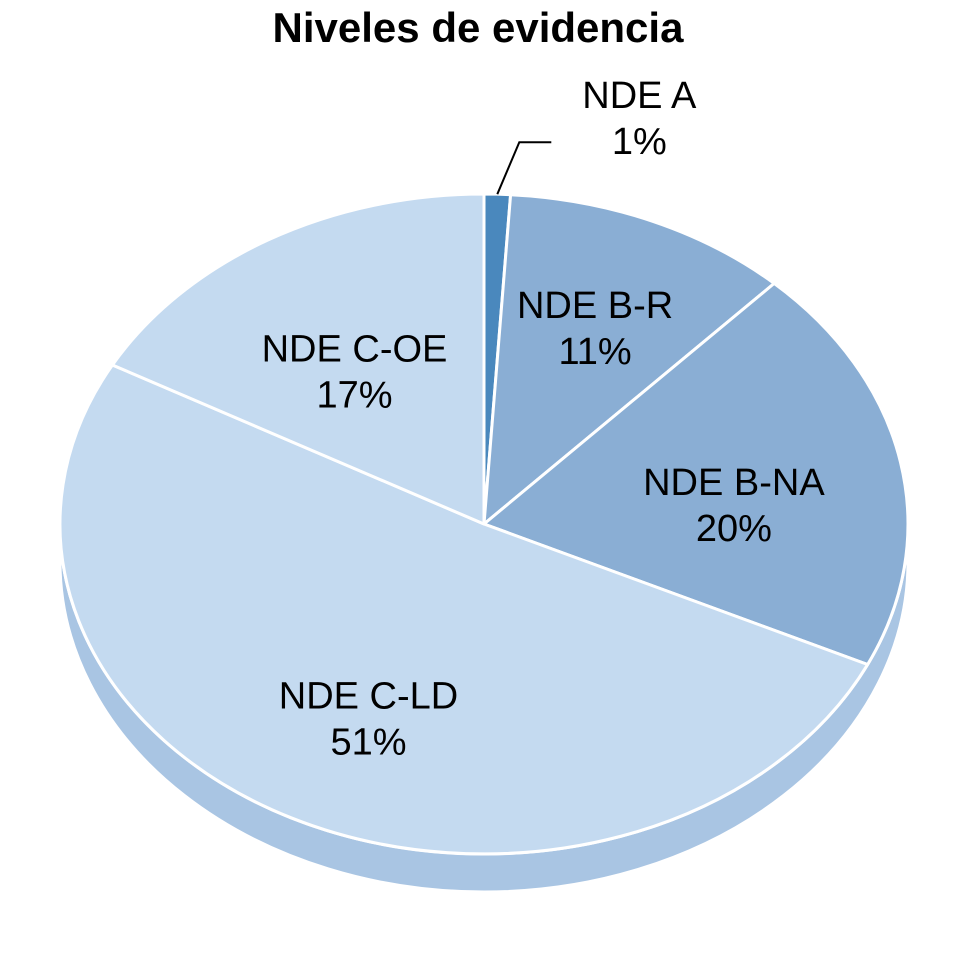 The width and height of the screenshot is (956, 962). Describe the element at coordinates (639, 96) in the screenshot. I see `slice-label-nde-a: NDE A` at that location.